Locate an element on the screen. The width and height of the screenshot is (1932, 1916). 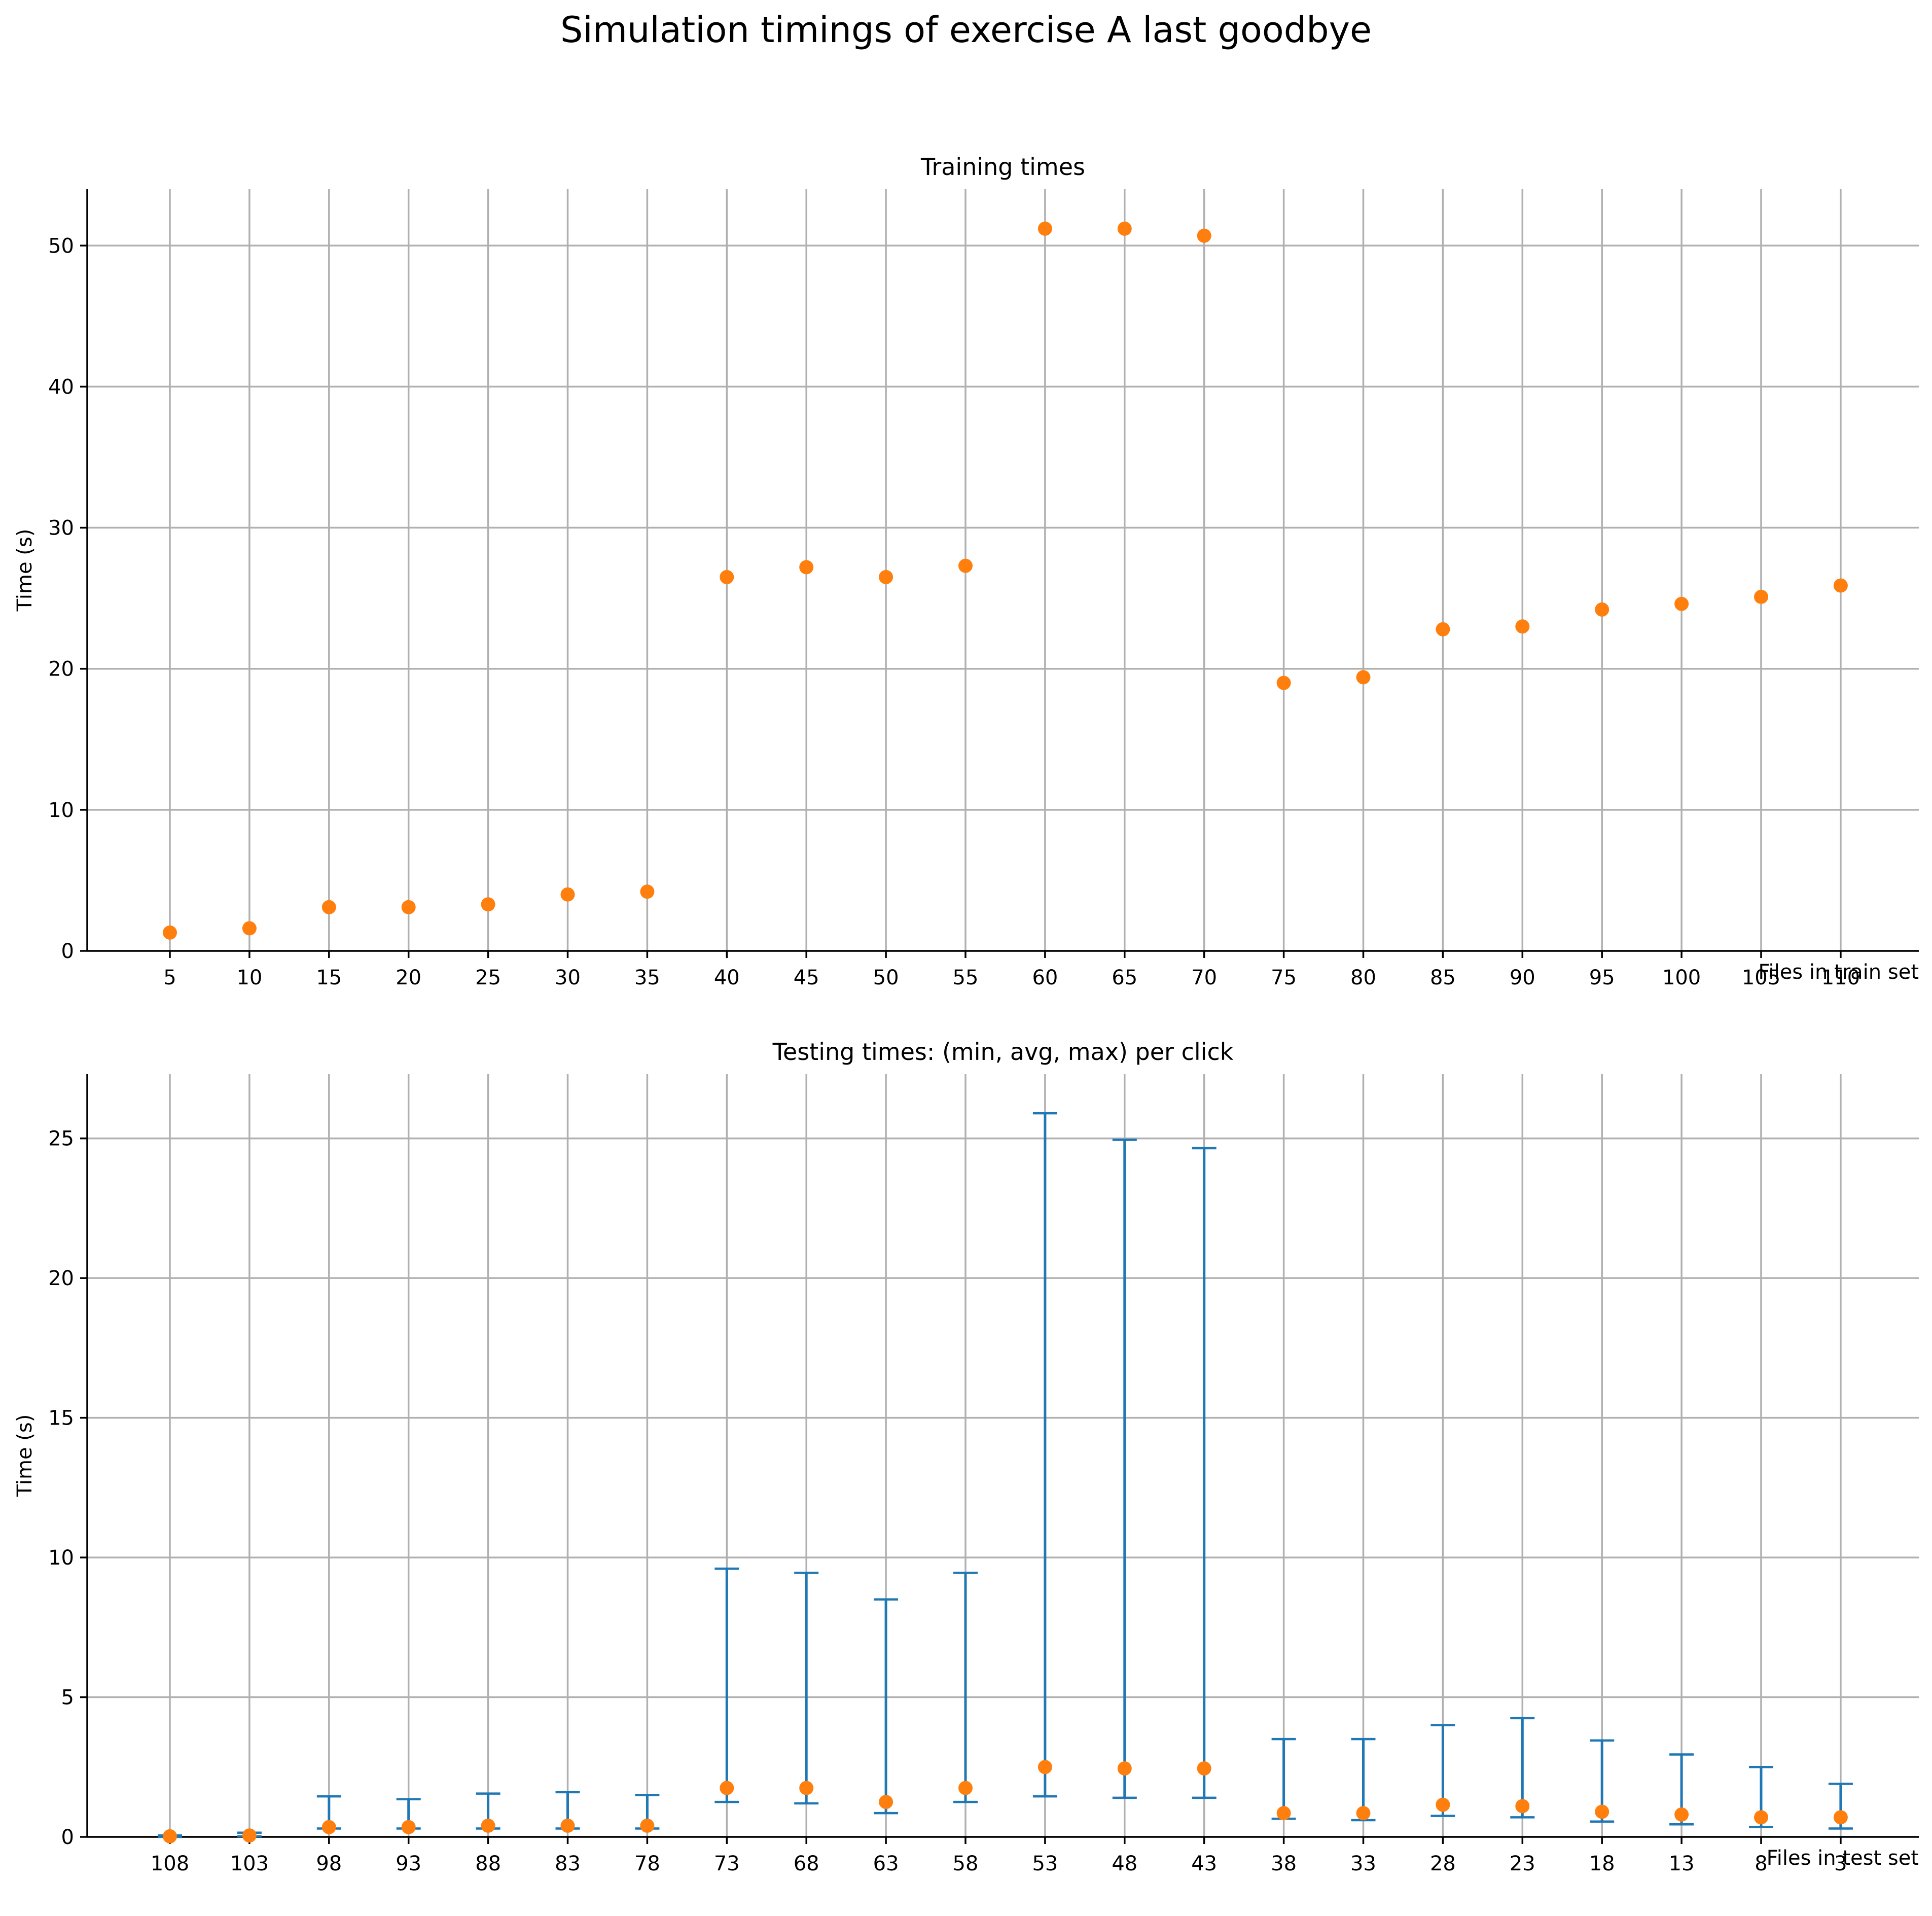
x-tick-label: 38 is located at coordinates (1284, 1863).